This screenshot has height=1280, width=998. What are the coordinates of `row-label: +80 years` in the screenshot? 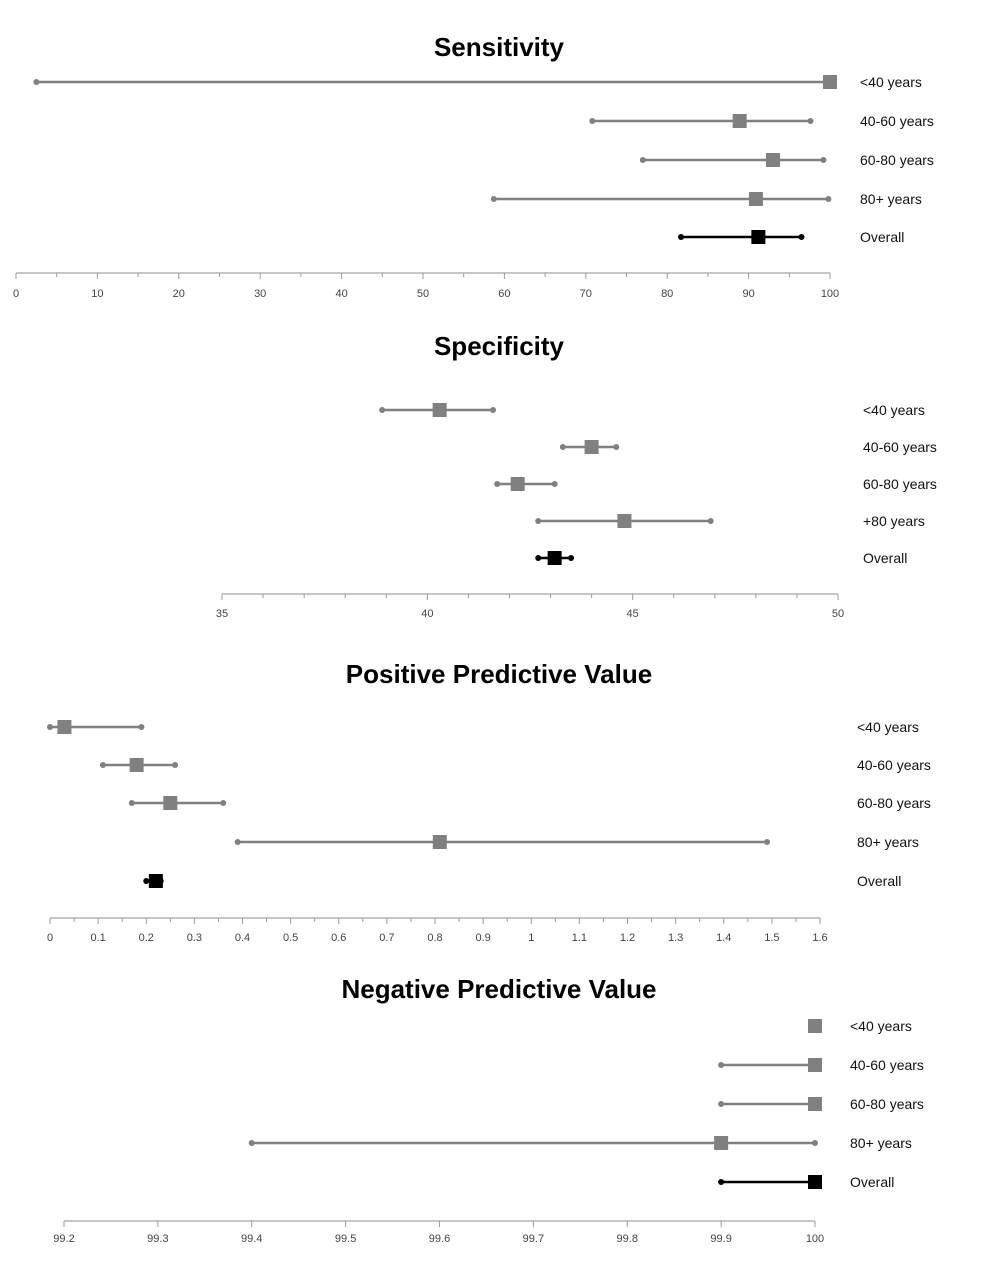 It's located at (894, 521).